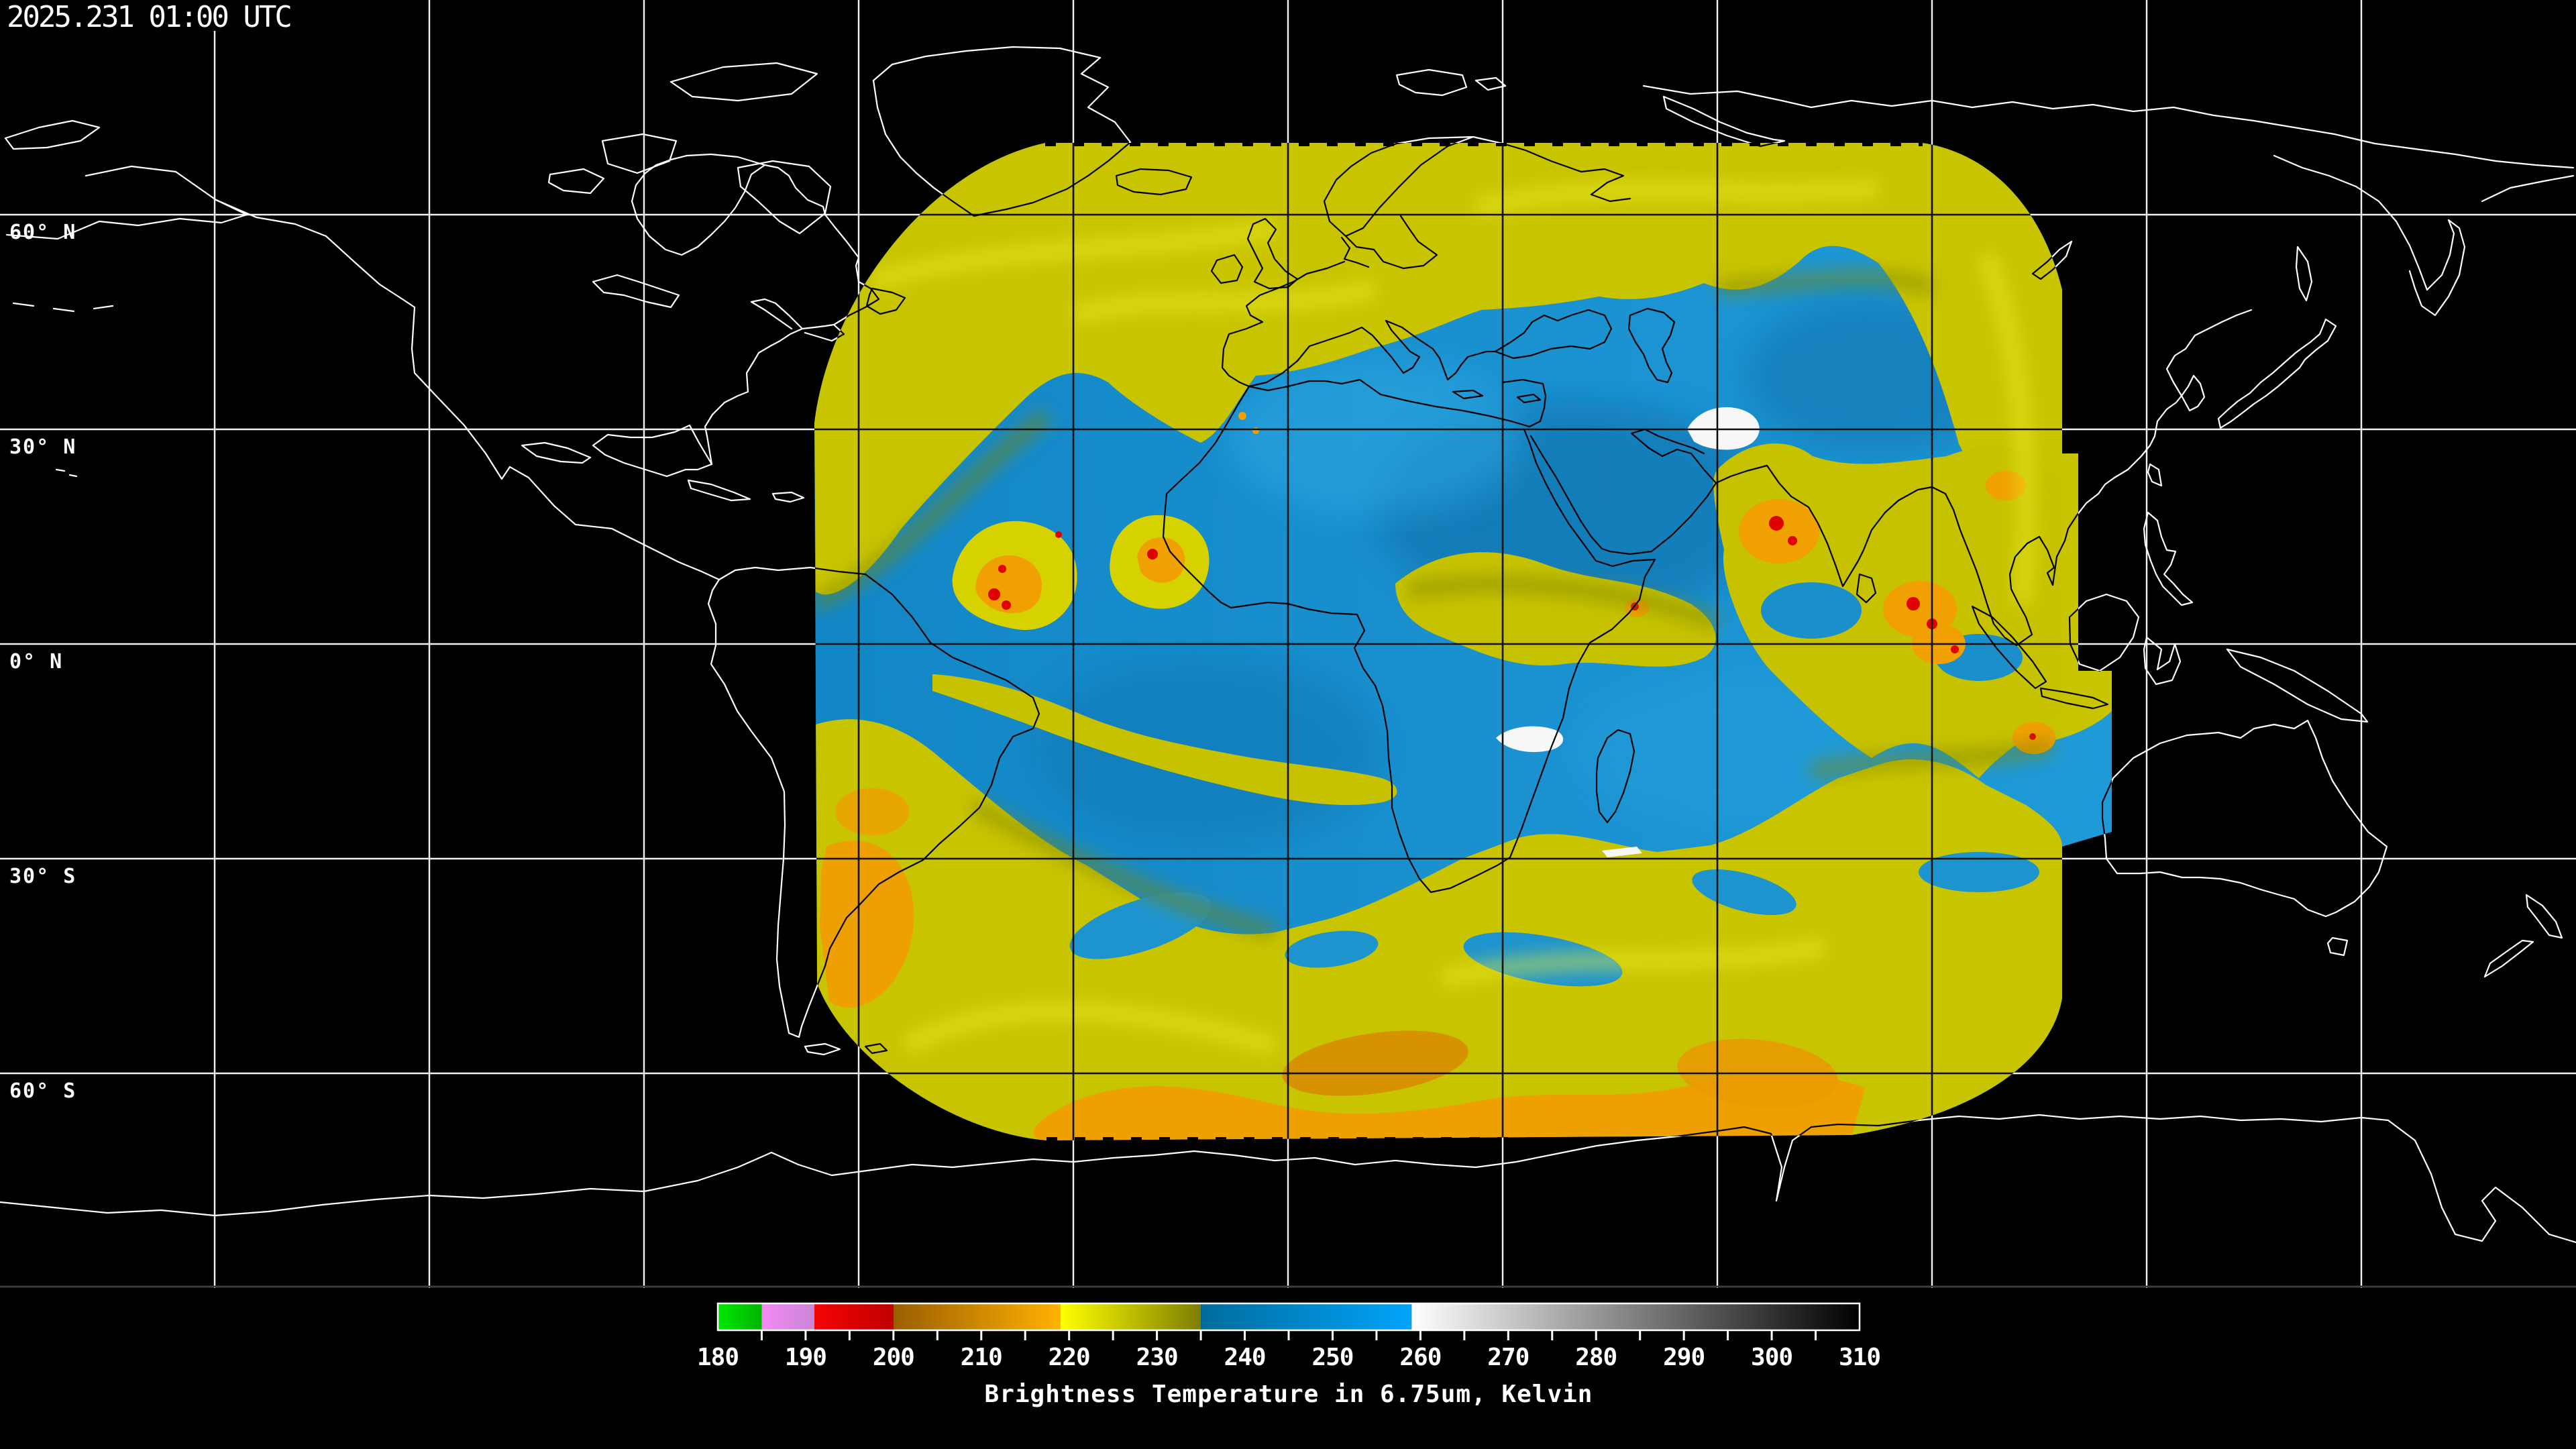  I want to click on swath-orange-patch-argentina, so click(867, 924).